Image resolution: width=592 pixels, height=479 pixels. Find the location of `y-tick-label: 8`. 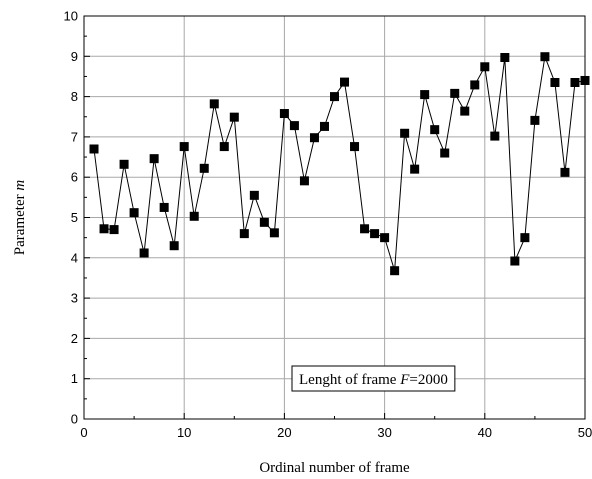

y-tick-label: 8 is located at coordinates (74, 96).